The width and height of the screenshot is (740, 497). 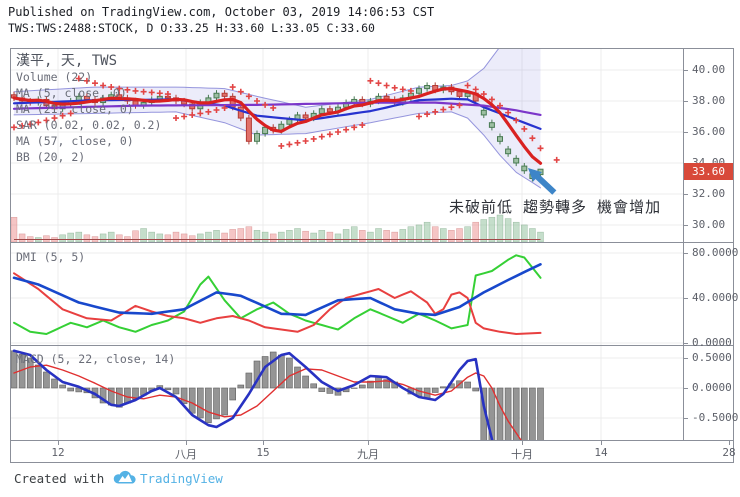 What do you see at coordinates (715, 417) in the screenshot?
I see `macd-axis-label: -0.5000` at bounding box center [715, 417].